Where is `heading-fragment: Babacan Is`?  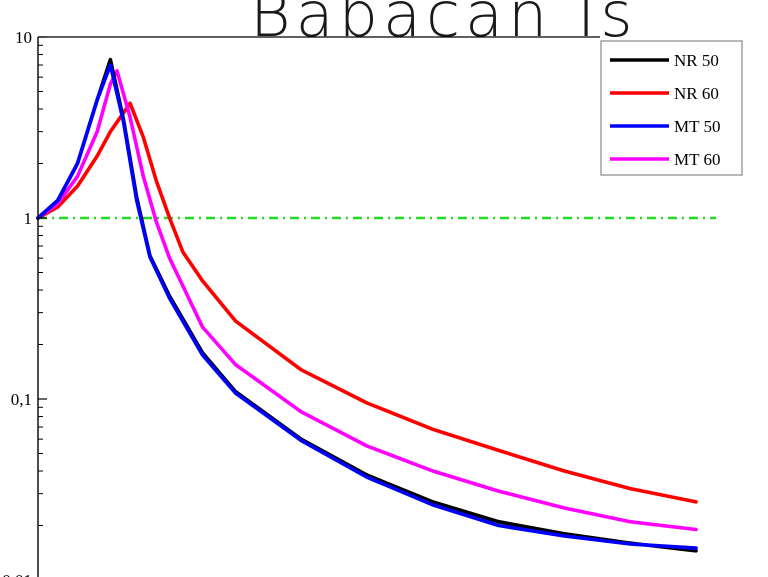 heading-fragment: Babacan Is is located at coordinates (444, 25).